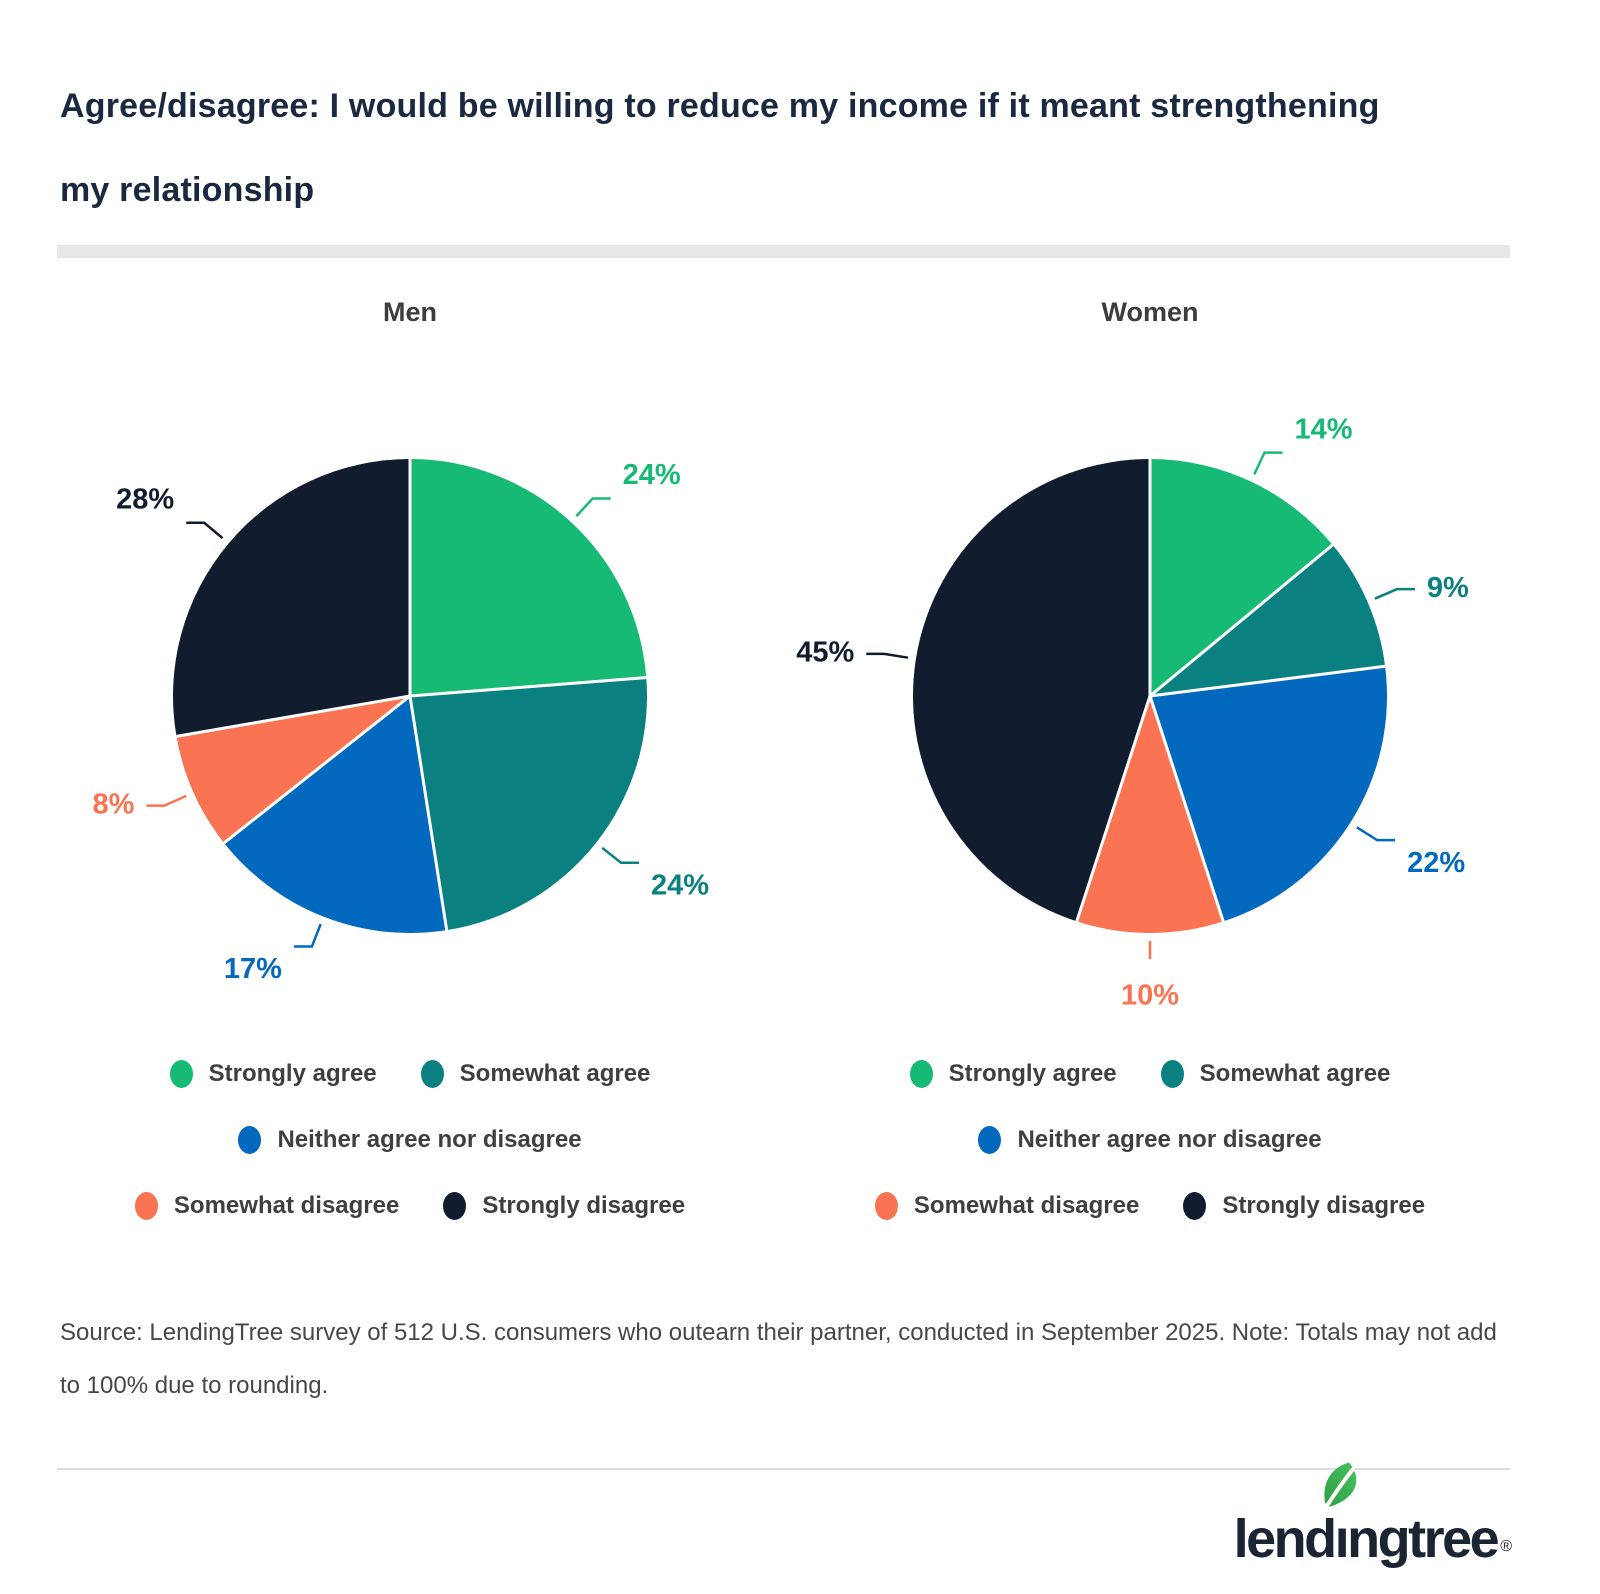  Describe the element at coordinates (253, 969) in the screenshot. I see `pie-value-label-neither-agree-nor-disagree: 17%` at that location.